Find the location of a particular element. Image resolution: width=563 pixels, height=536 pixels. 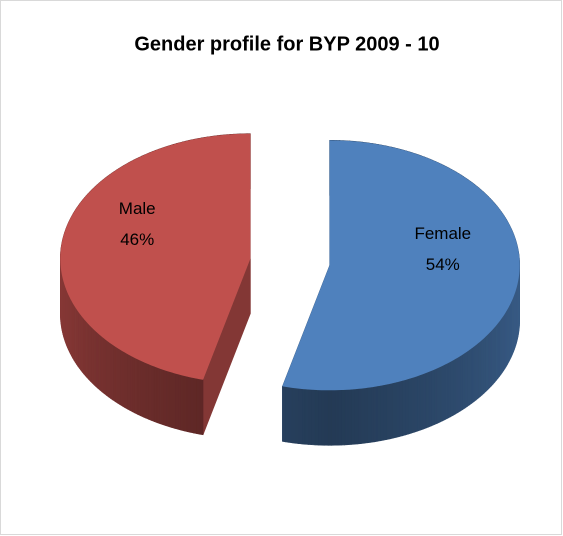

slice-label: Male is located at coordinates (137, 208).